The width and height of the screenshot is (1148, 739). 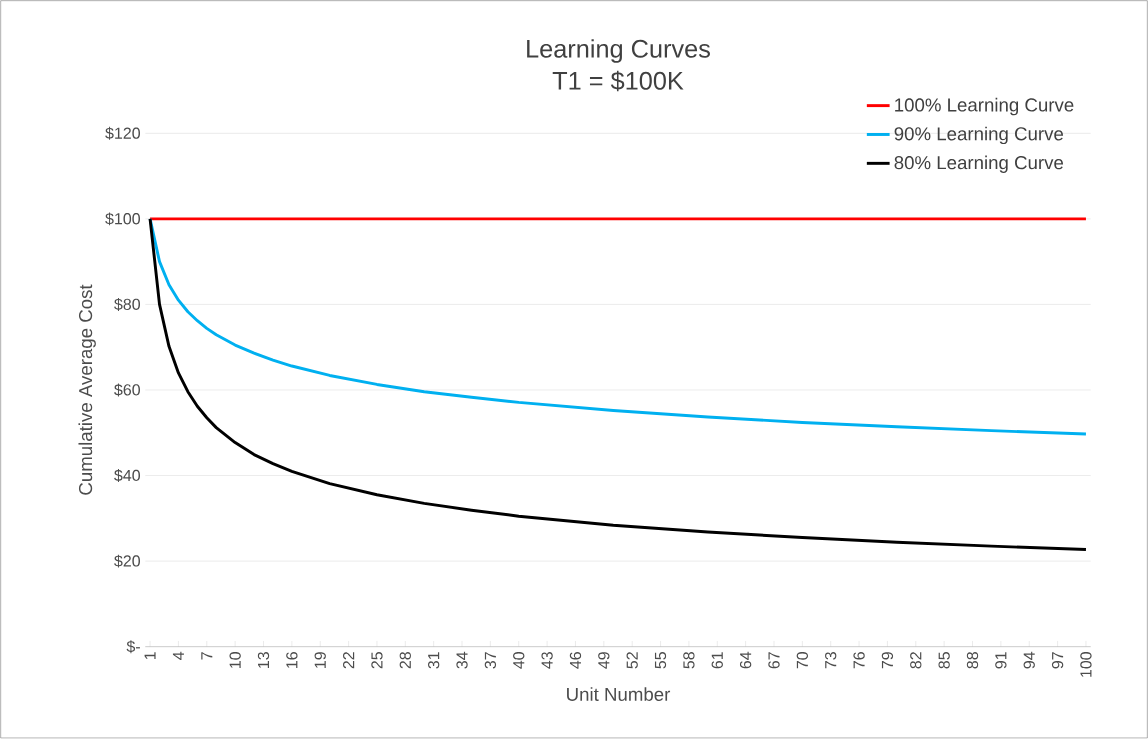 What do you see at coordinates (972, 660) in the screenshot?
I see `x-tick-label: 88` at bounding box center [972, 660].